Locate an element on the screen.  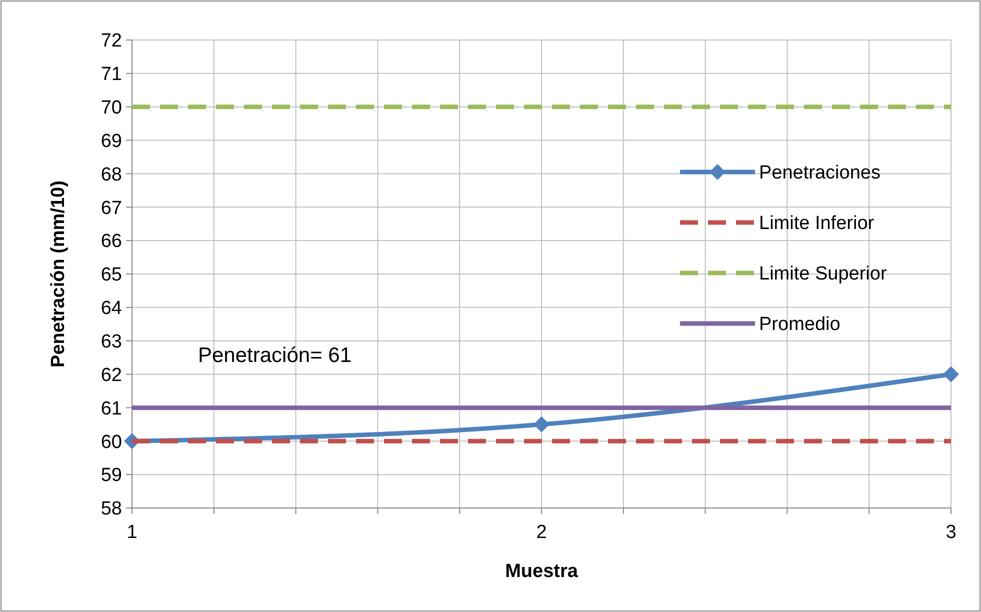
y-axis-title: Penetración (mm/10) is located at coordinates (58, 274).